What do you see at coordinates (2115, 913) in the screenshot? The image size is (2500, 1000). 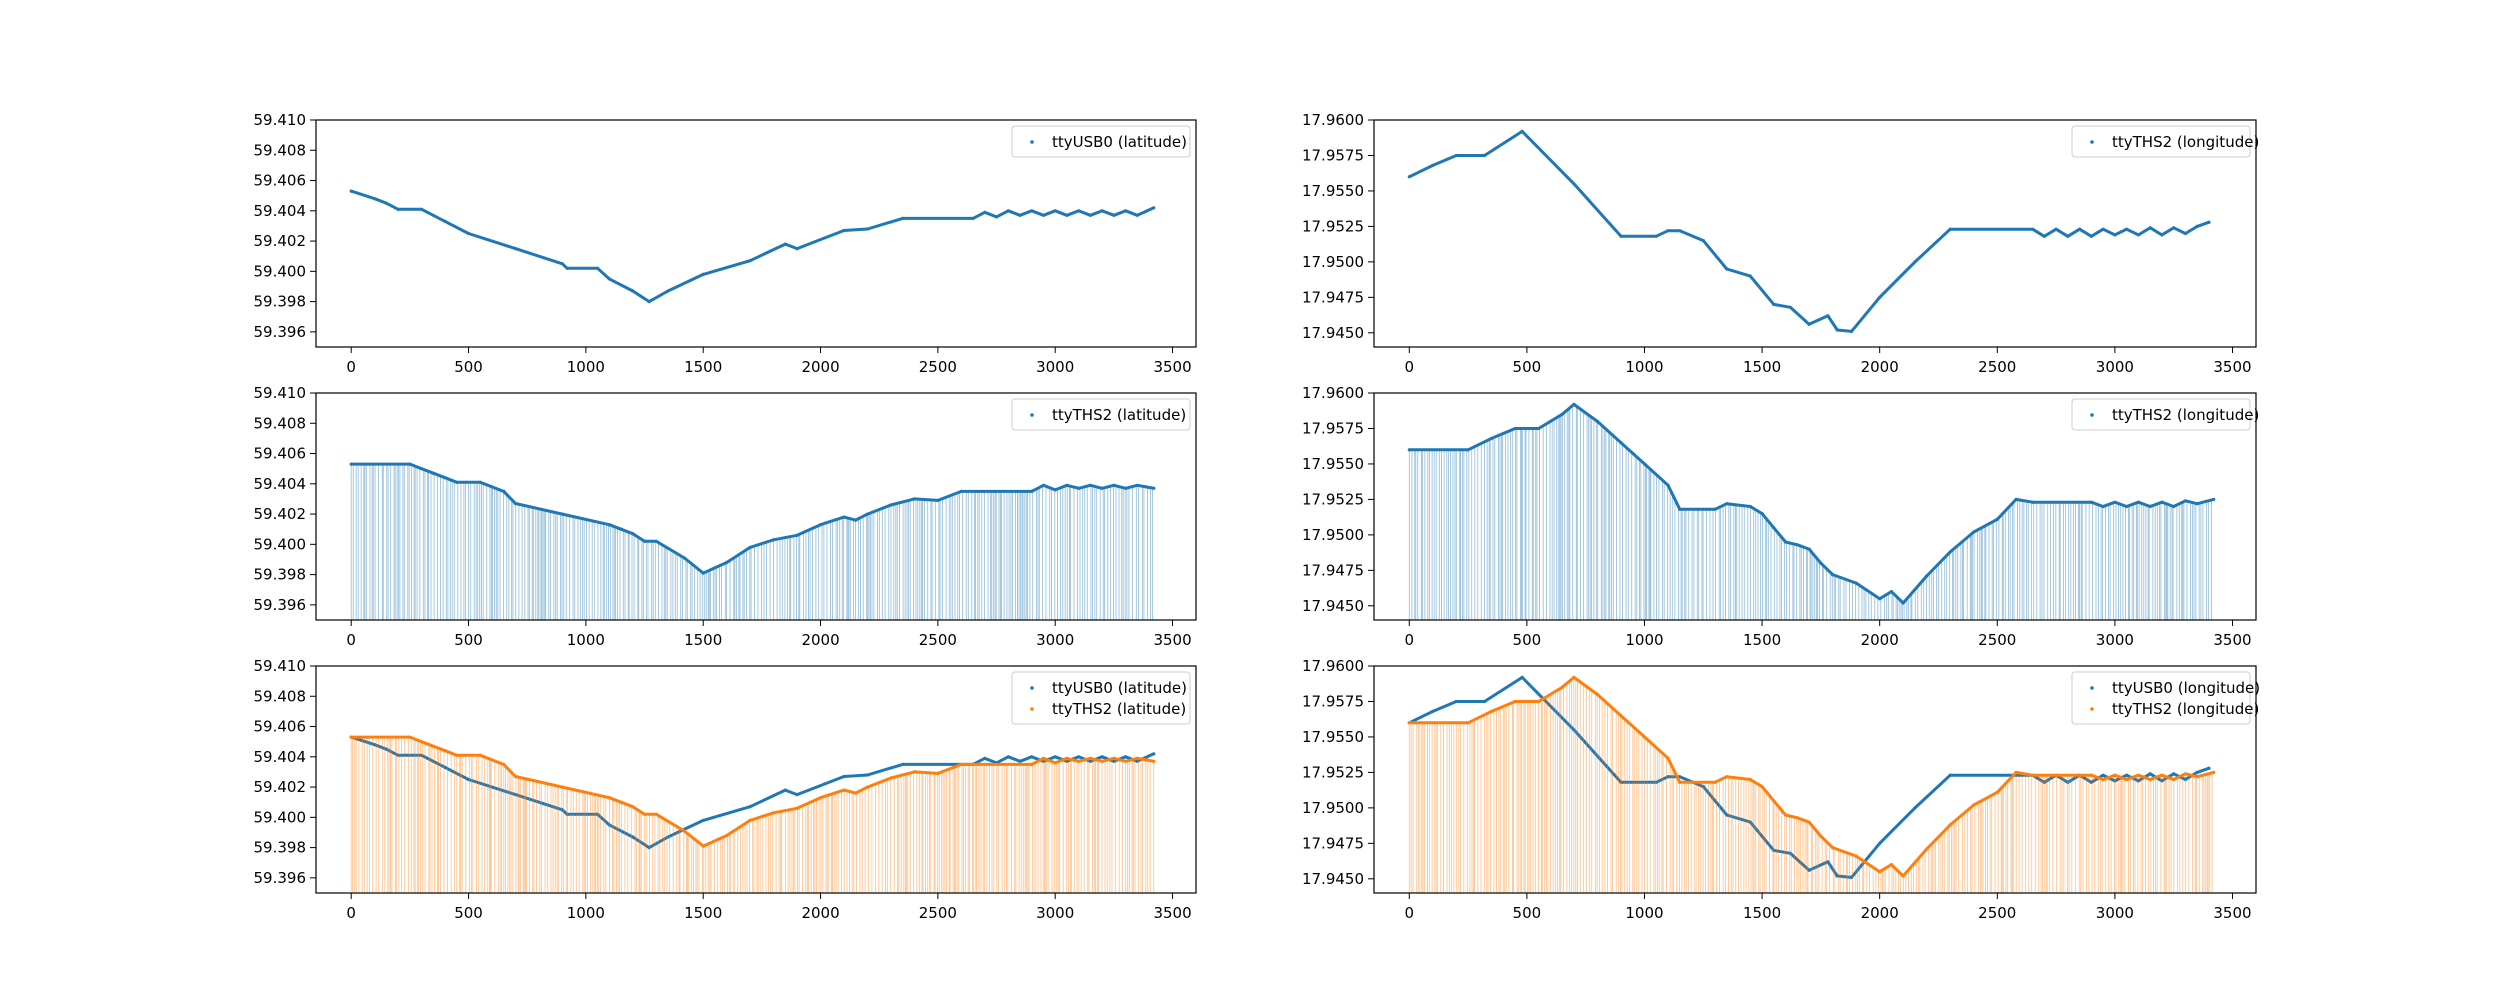 I see `x-tick-label: 3000` at bounding box center [2115, 913].